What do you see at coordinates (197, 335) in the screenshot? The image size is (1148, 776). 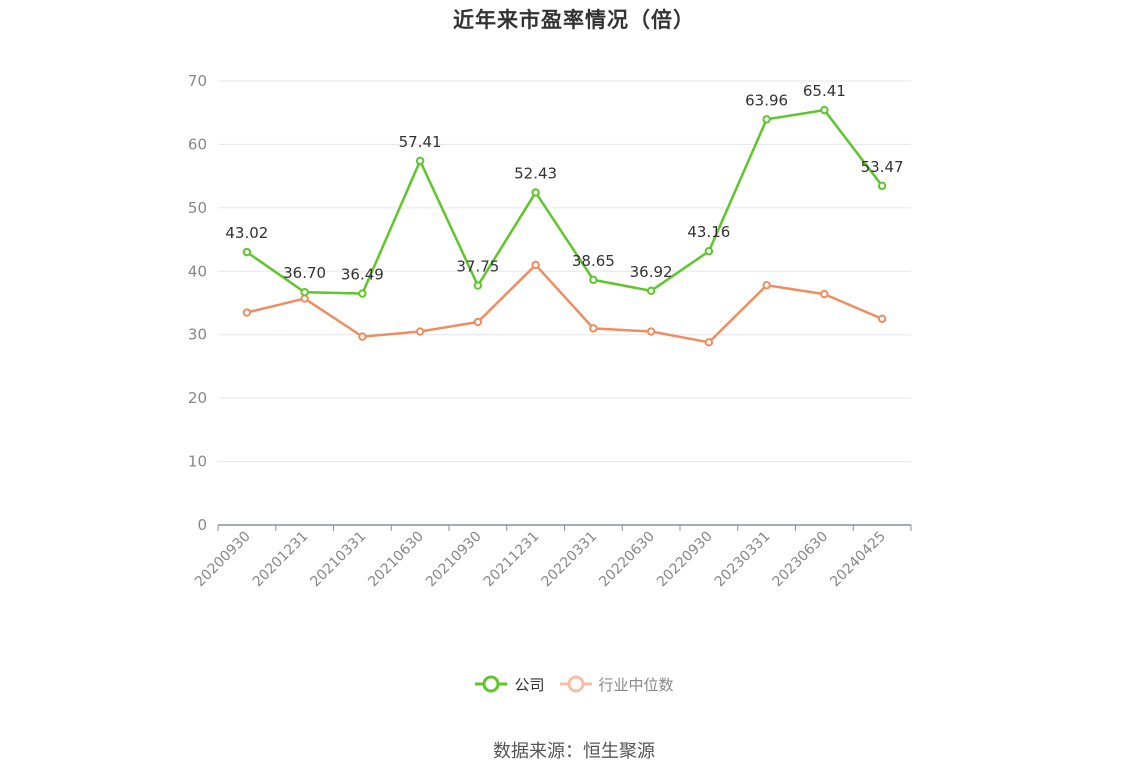 I see `y-tick-label: 30` at bounding box center [197, 335].